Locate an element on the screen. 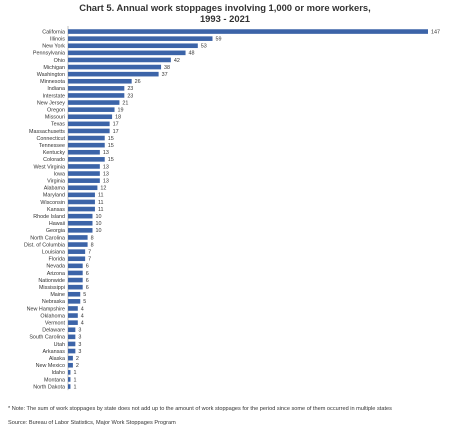 This screenshot has width=450, height=427. bar-rhode-island is located at coordinates (80, 216).